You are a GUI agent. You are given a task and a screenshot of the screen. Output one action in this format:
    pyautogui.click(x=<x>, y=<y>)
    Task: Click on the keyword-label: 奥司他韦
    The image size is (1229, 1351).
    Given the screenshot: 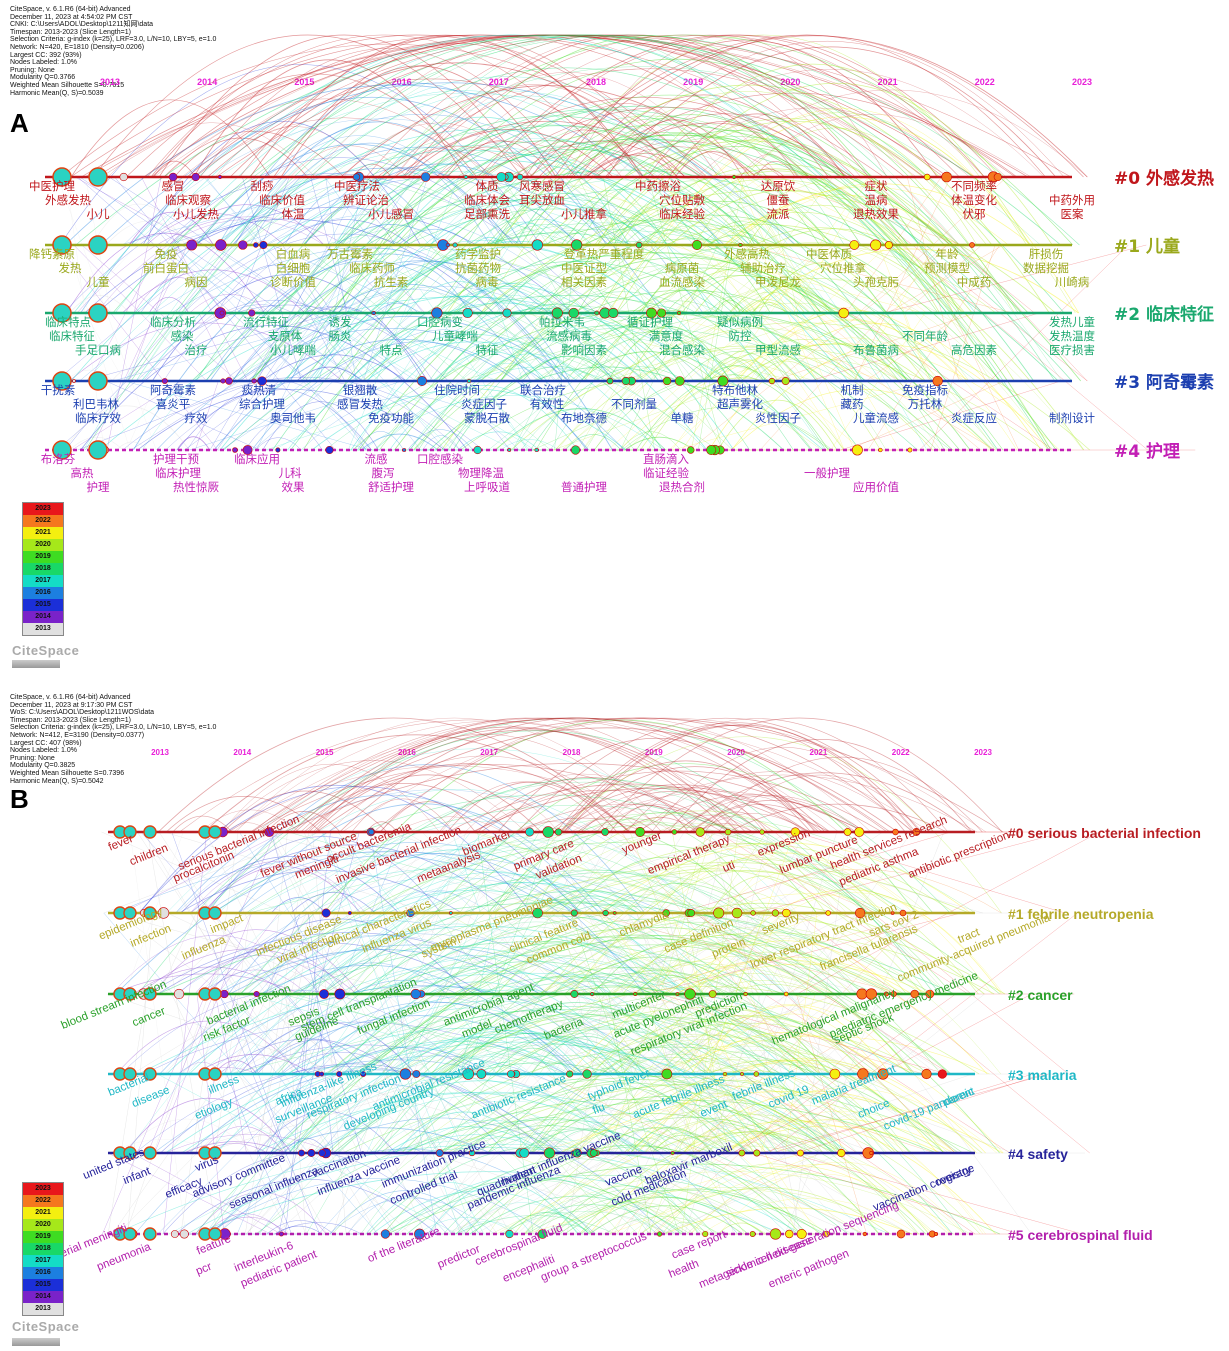 What is the action you would take?
    pyautogui.click(x=293, y=418)
    